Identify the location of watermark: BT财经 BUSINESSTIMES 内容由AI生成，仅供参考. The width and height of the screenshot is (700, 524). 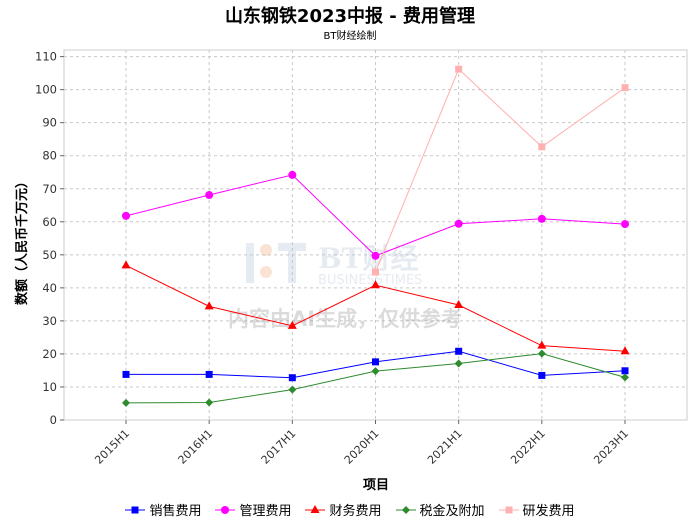
(345, 286).